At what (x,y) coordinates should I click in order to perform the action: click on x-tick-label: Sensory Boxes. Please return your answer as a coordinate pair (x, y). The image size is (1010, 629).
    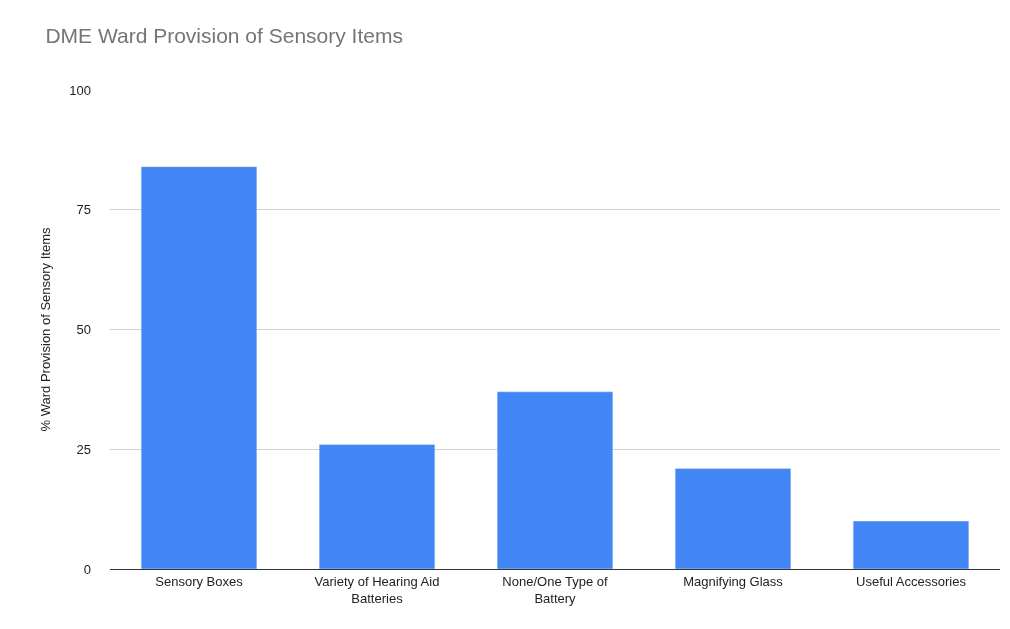
    Looking at the image, I should click on (199, 581).